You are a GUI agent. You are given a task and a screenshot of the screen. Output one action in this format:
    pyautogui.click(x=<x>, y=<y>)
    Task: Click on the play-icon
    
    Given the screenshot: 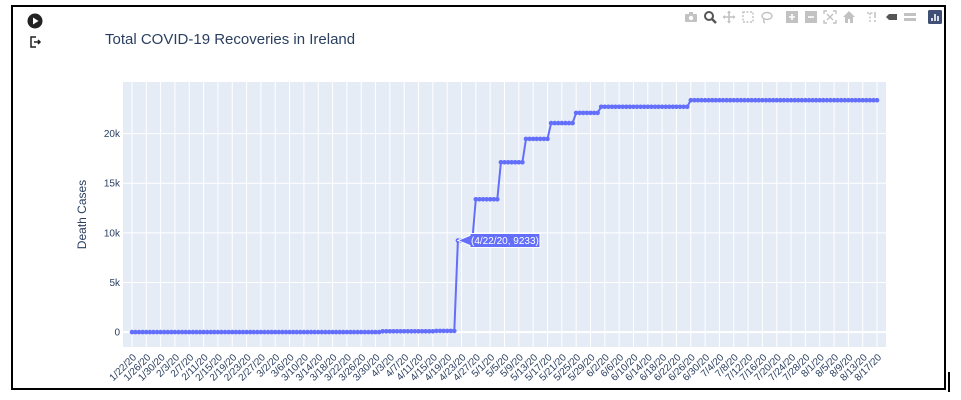 What is the action you would take?
    pyautogui.click(x=35, y=21)
    